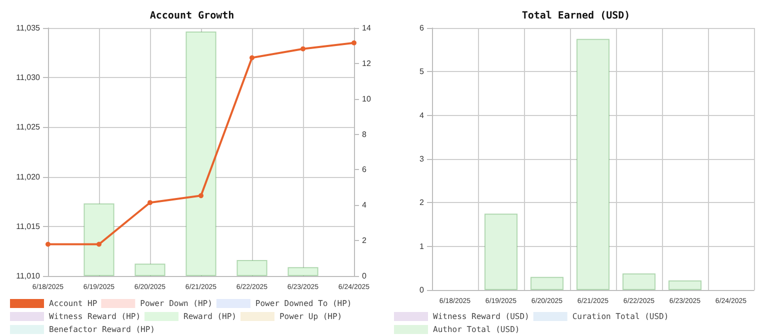  Describe the element at coordinates (364, 276) in the screenshot. I see `y2-tick-label: 0` at that location.